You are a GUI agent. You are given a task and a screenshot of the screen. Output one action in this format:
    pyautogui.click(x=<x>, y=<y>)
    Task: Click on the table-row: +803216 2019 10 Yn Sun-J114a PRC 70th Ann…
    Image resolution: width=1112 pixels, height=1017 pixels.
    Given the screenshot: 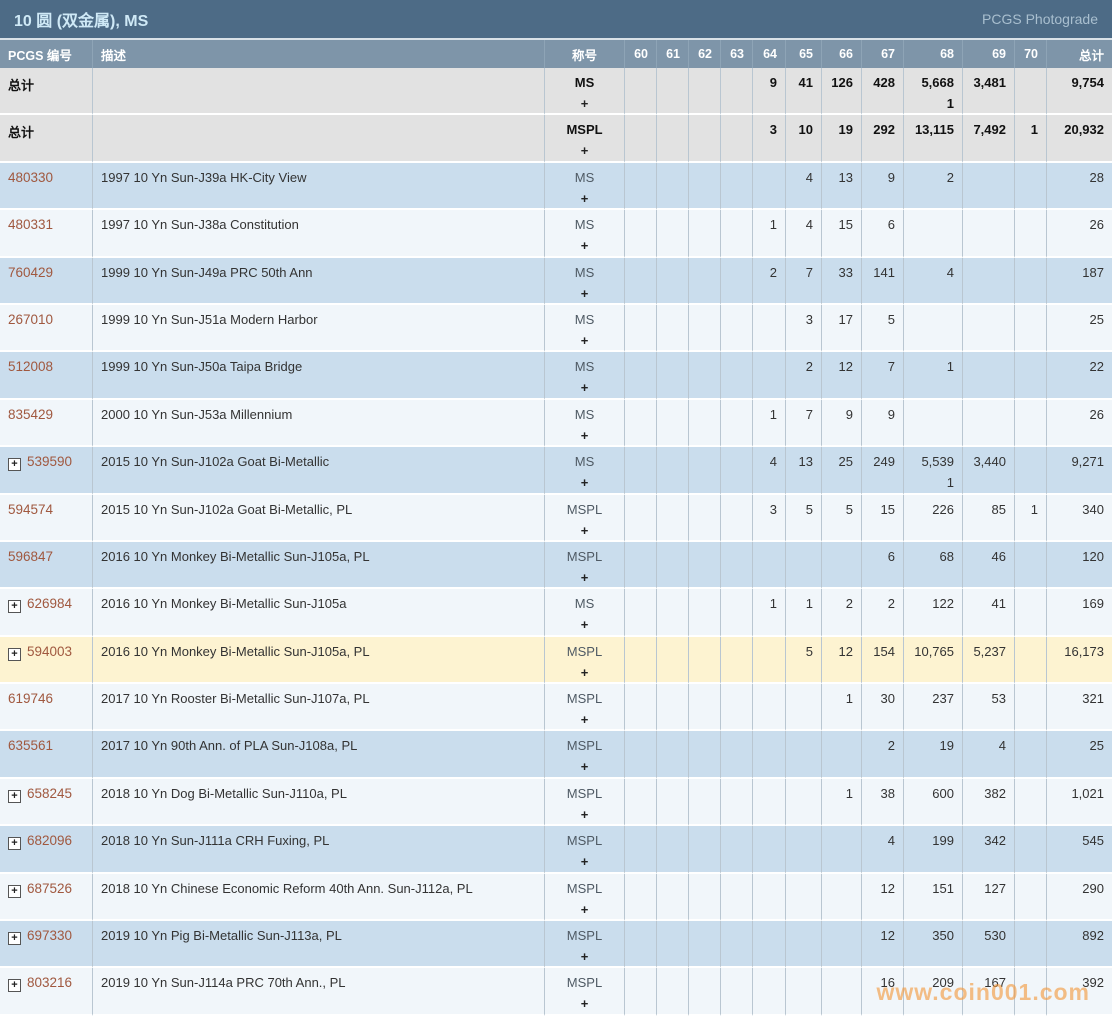 What is the action you would take?
    pyautogui.click(x=556, y=992)
    